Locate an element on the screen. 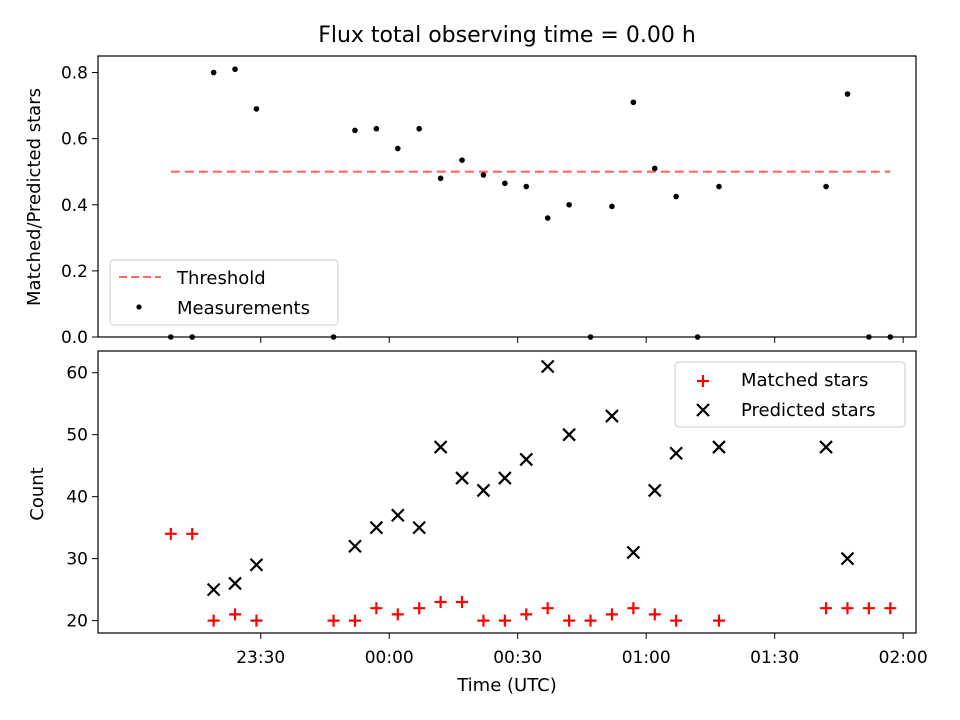  x-axis-label: Time (UTC) is located at coordinates (506, 685).